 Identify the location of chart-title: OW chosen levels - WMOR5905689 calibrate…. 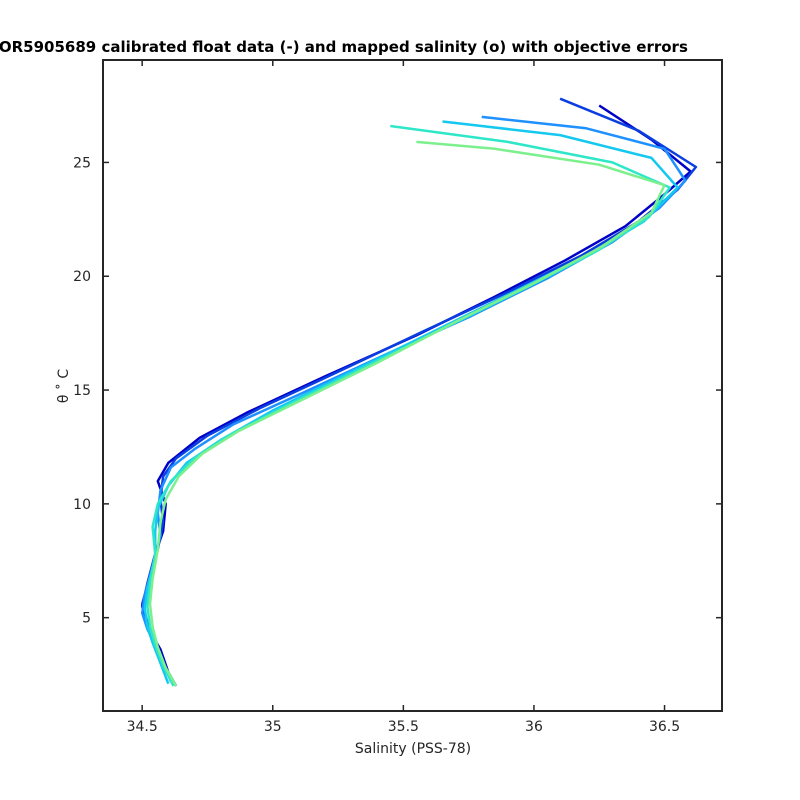
(344, 47).